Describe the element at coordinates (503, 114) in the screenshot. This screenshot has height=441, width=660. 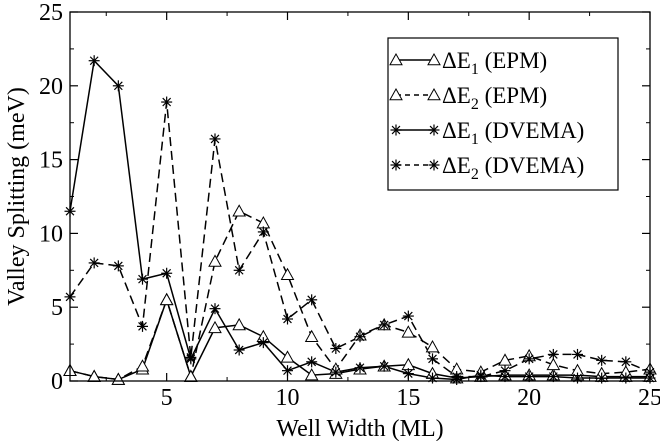
I see `legend: ΔE1 (EPM) ΔE2 (EPM) ΔE1 (DVEMA) ΔE2 (DVEMA)` at that location.